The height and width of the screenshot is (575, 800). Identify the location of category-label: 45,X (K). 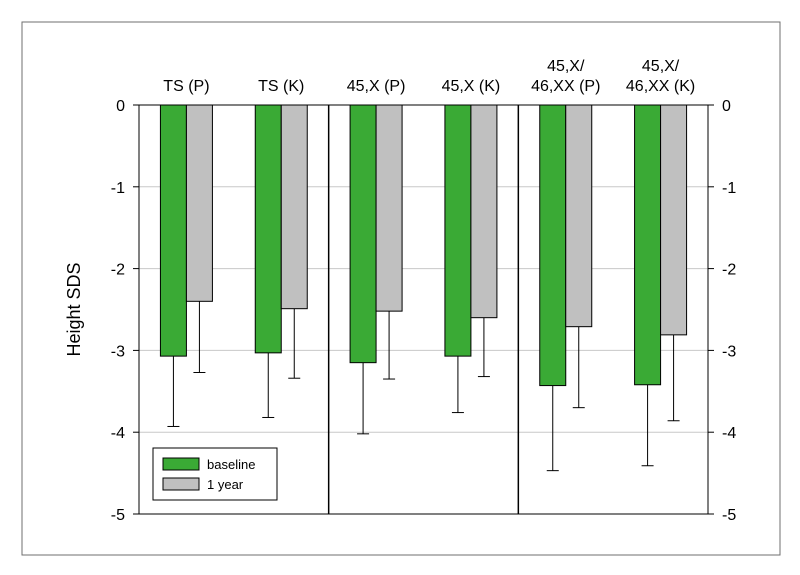
(471, 86).